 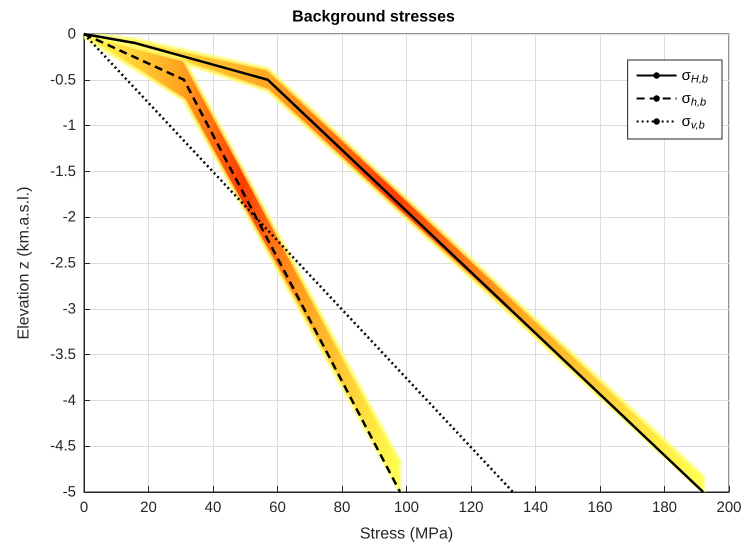 What do you see at coordinates (600, 507) in the screenshot?
I see `x-tick-label: 160` at bounding box center [600, 507].